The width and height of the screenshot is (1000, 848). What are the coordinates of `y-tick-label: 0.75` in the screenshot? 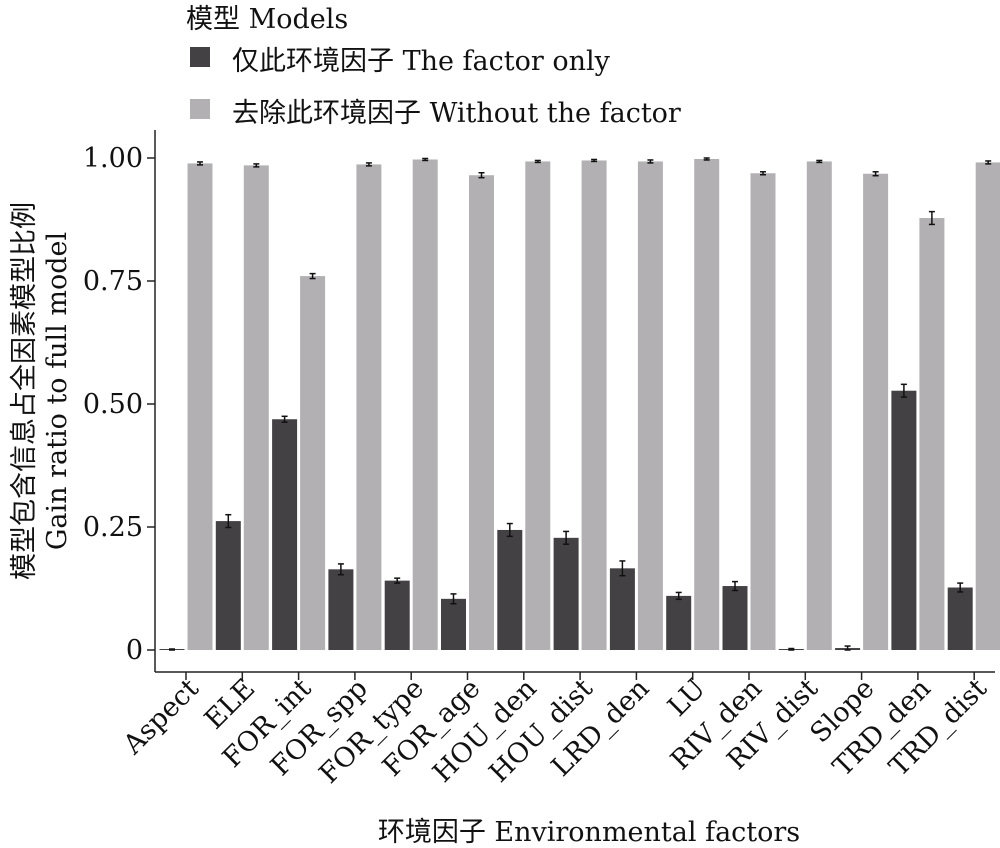 It's located at (113, 281).